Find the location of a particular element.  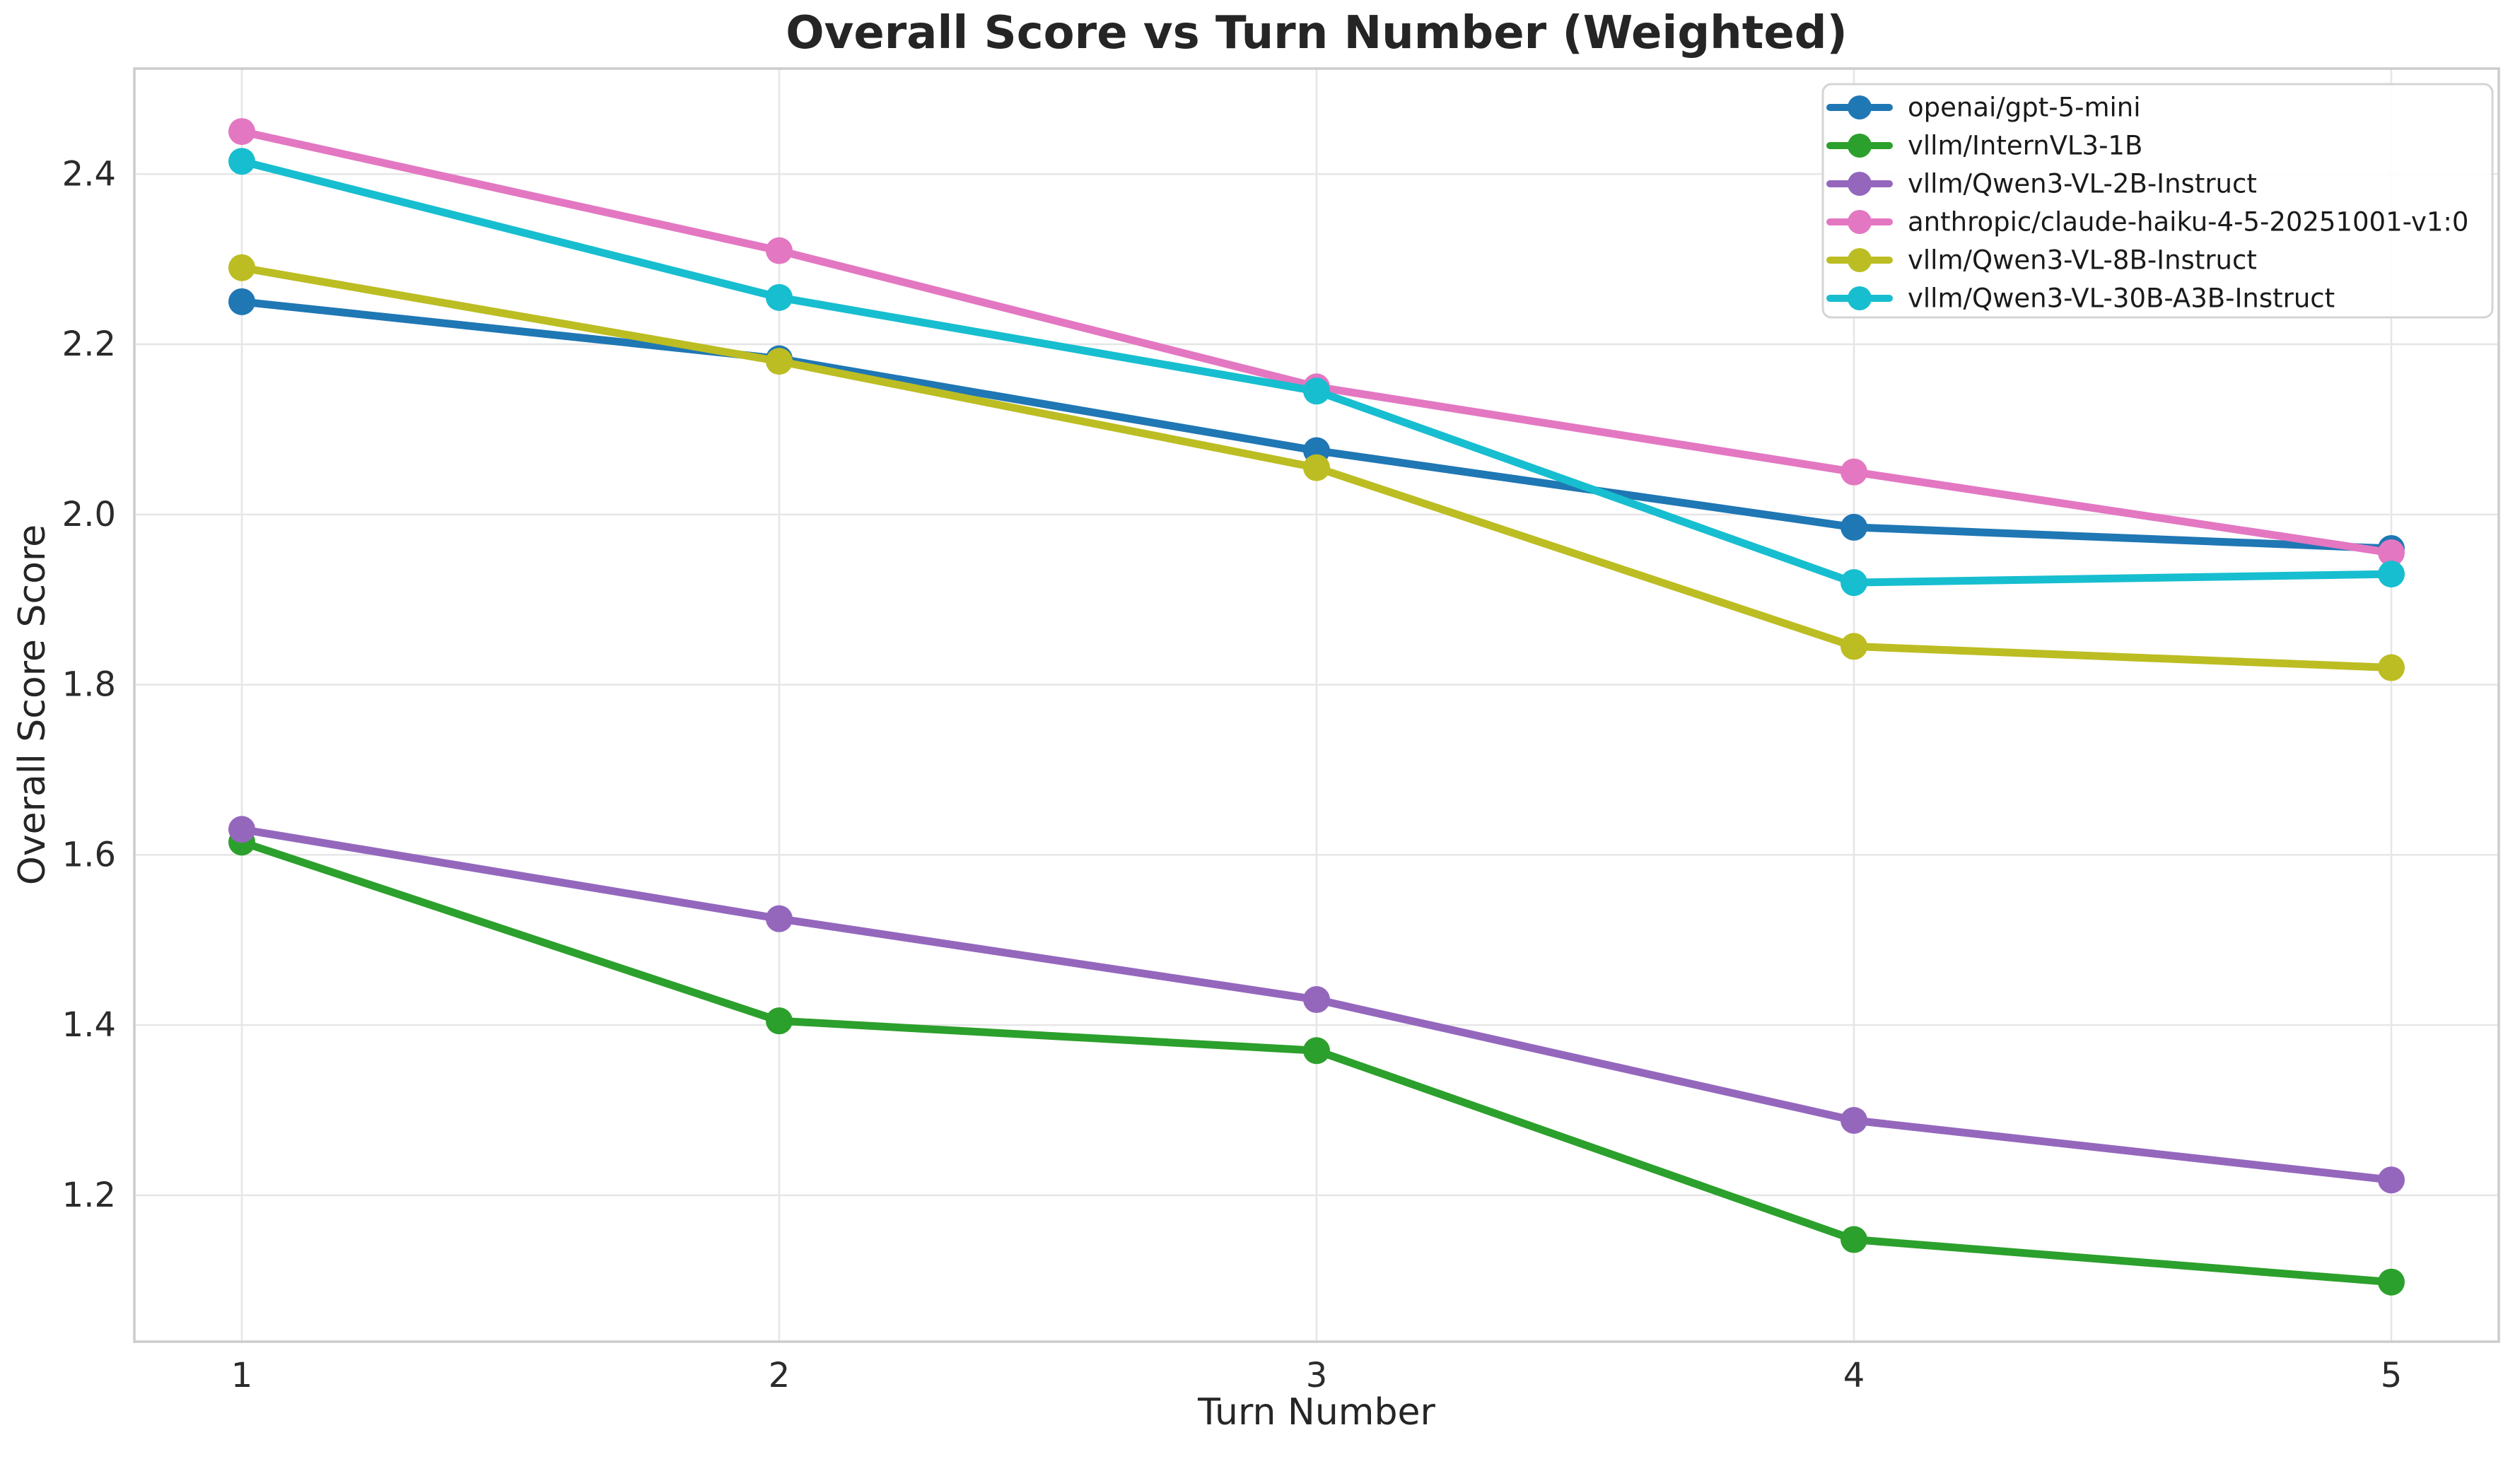

legend-item: vllm/Qwen3-VL-8B-Instruct is located at coordinates (2042, 260).